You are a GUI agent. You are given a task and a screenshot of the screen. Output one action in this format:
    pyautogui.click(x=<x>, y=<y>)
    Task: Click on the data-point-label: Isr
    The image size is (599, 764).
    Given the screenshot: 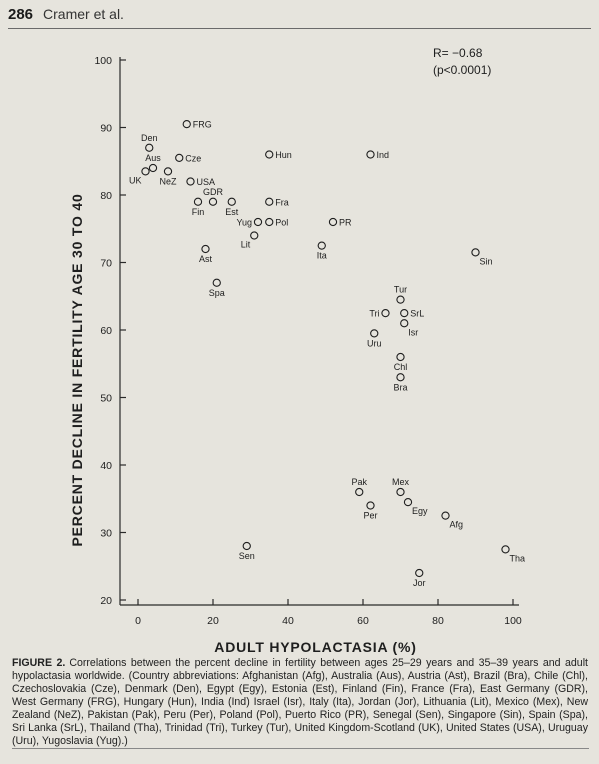 What is the action you would take?
    pyautogui.click(x=413, y=332)
    